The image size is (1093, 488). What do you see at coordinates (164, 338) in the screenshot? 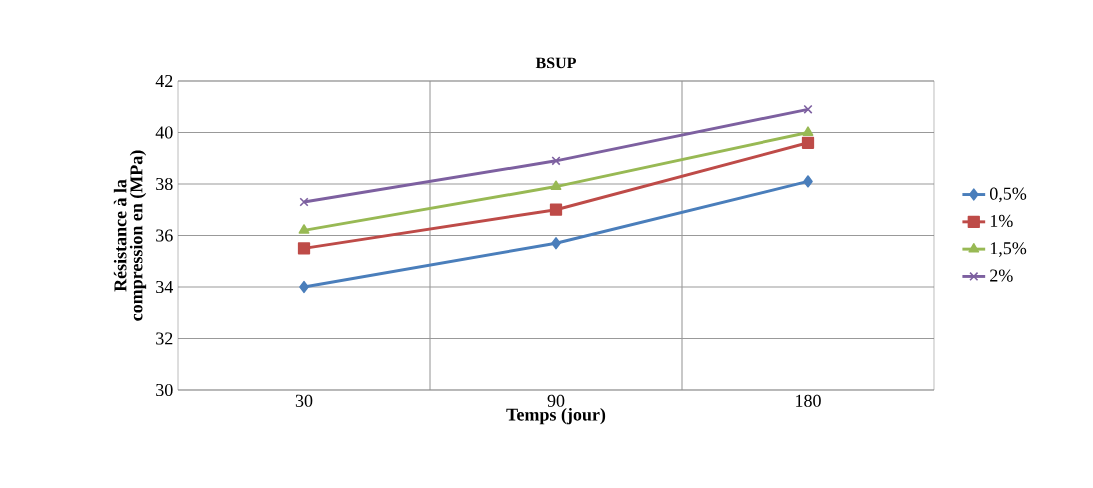
I see `y-tick-label: 32` at bounding box center [164, 338].